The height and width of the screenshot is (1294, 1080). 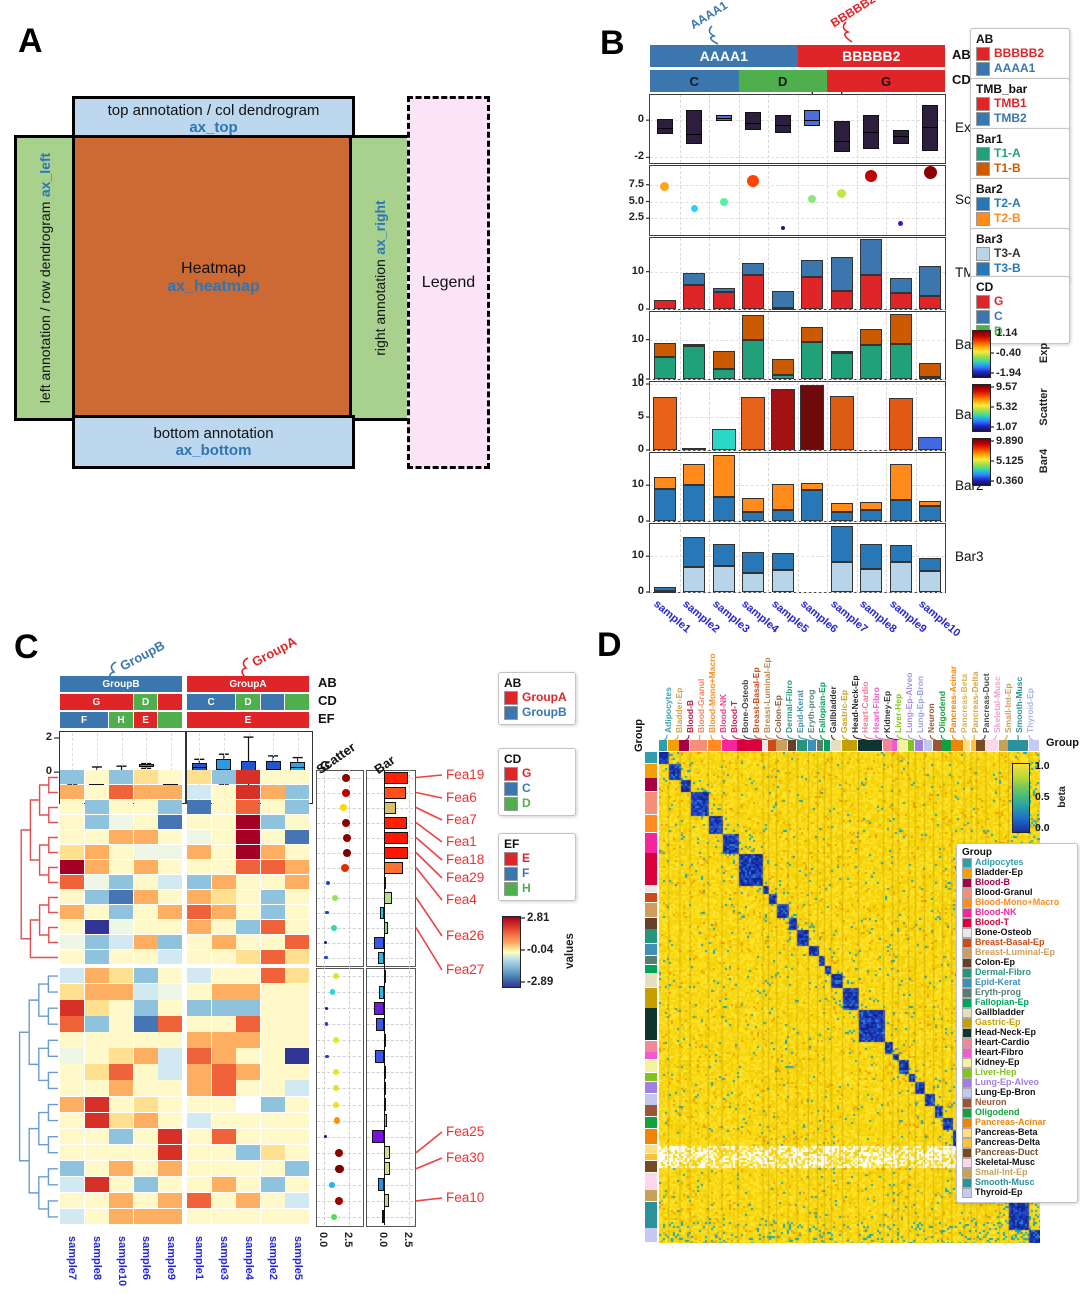 I want to click on legend-entry-label: C, so click(x=998, y=316).